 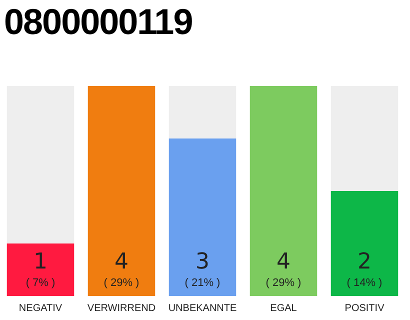 I want to click on x-tick-label: EGAL, so click(x=284, y=308).